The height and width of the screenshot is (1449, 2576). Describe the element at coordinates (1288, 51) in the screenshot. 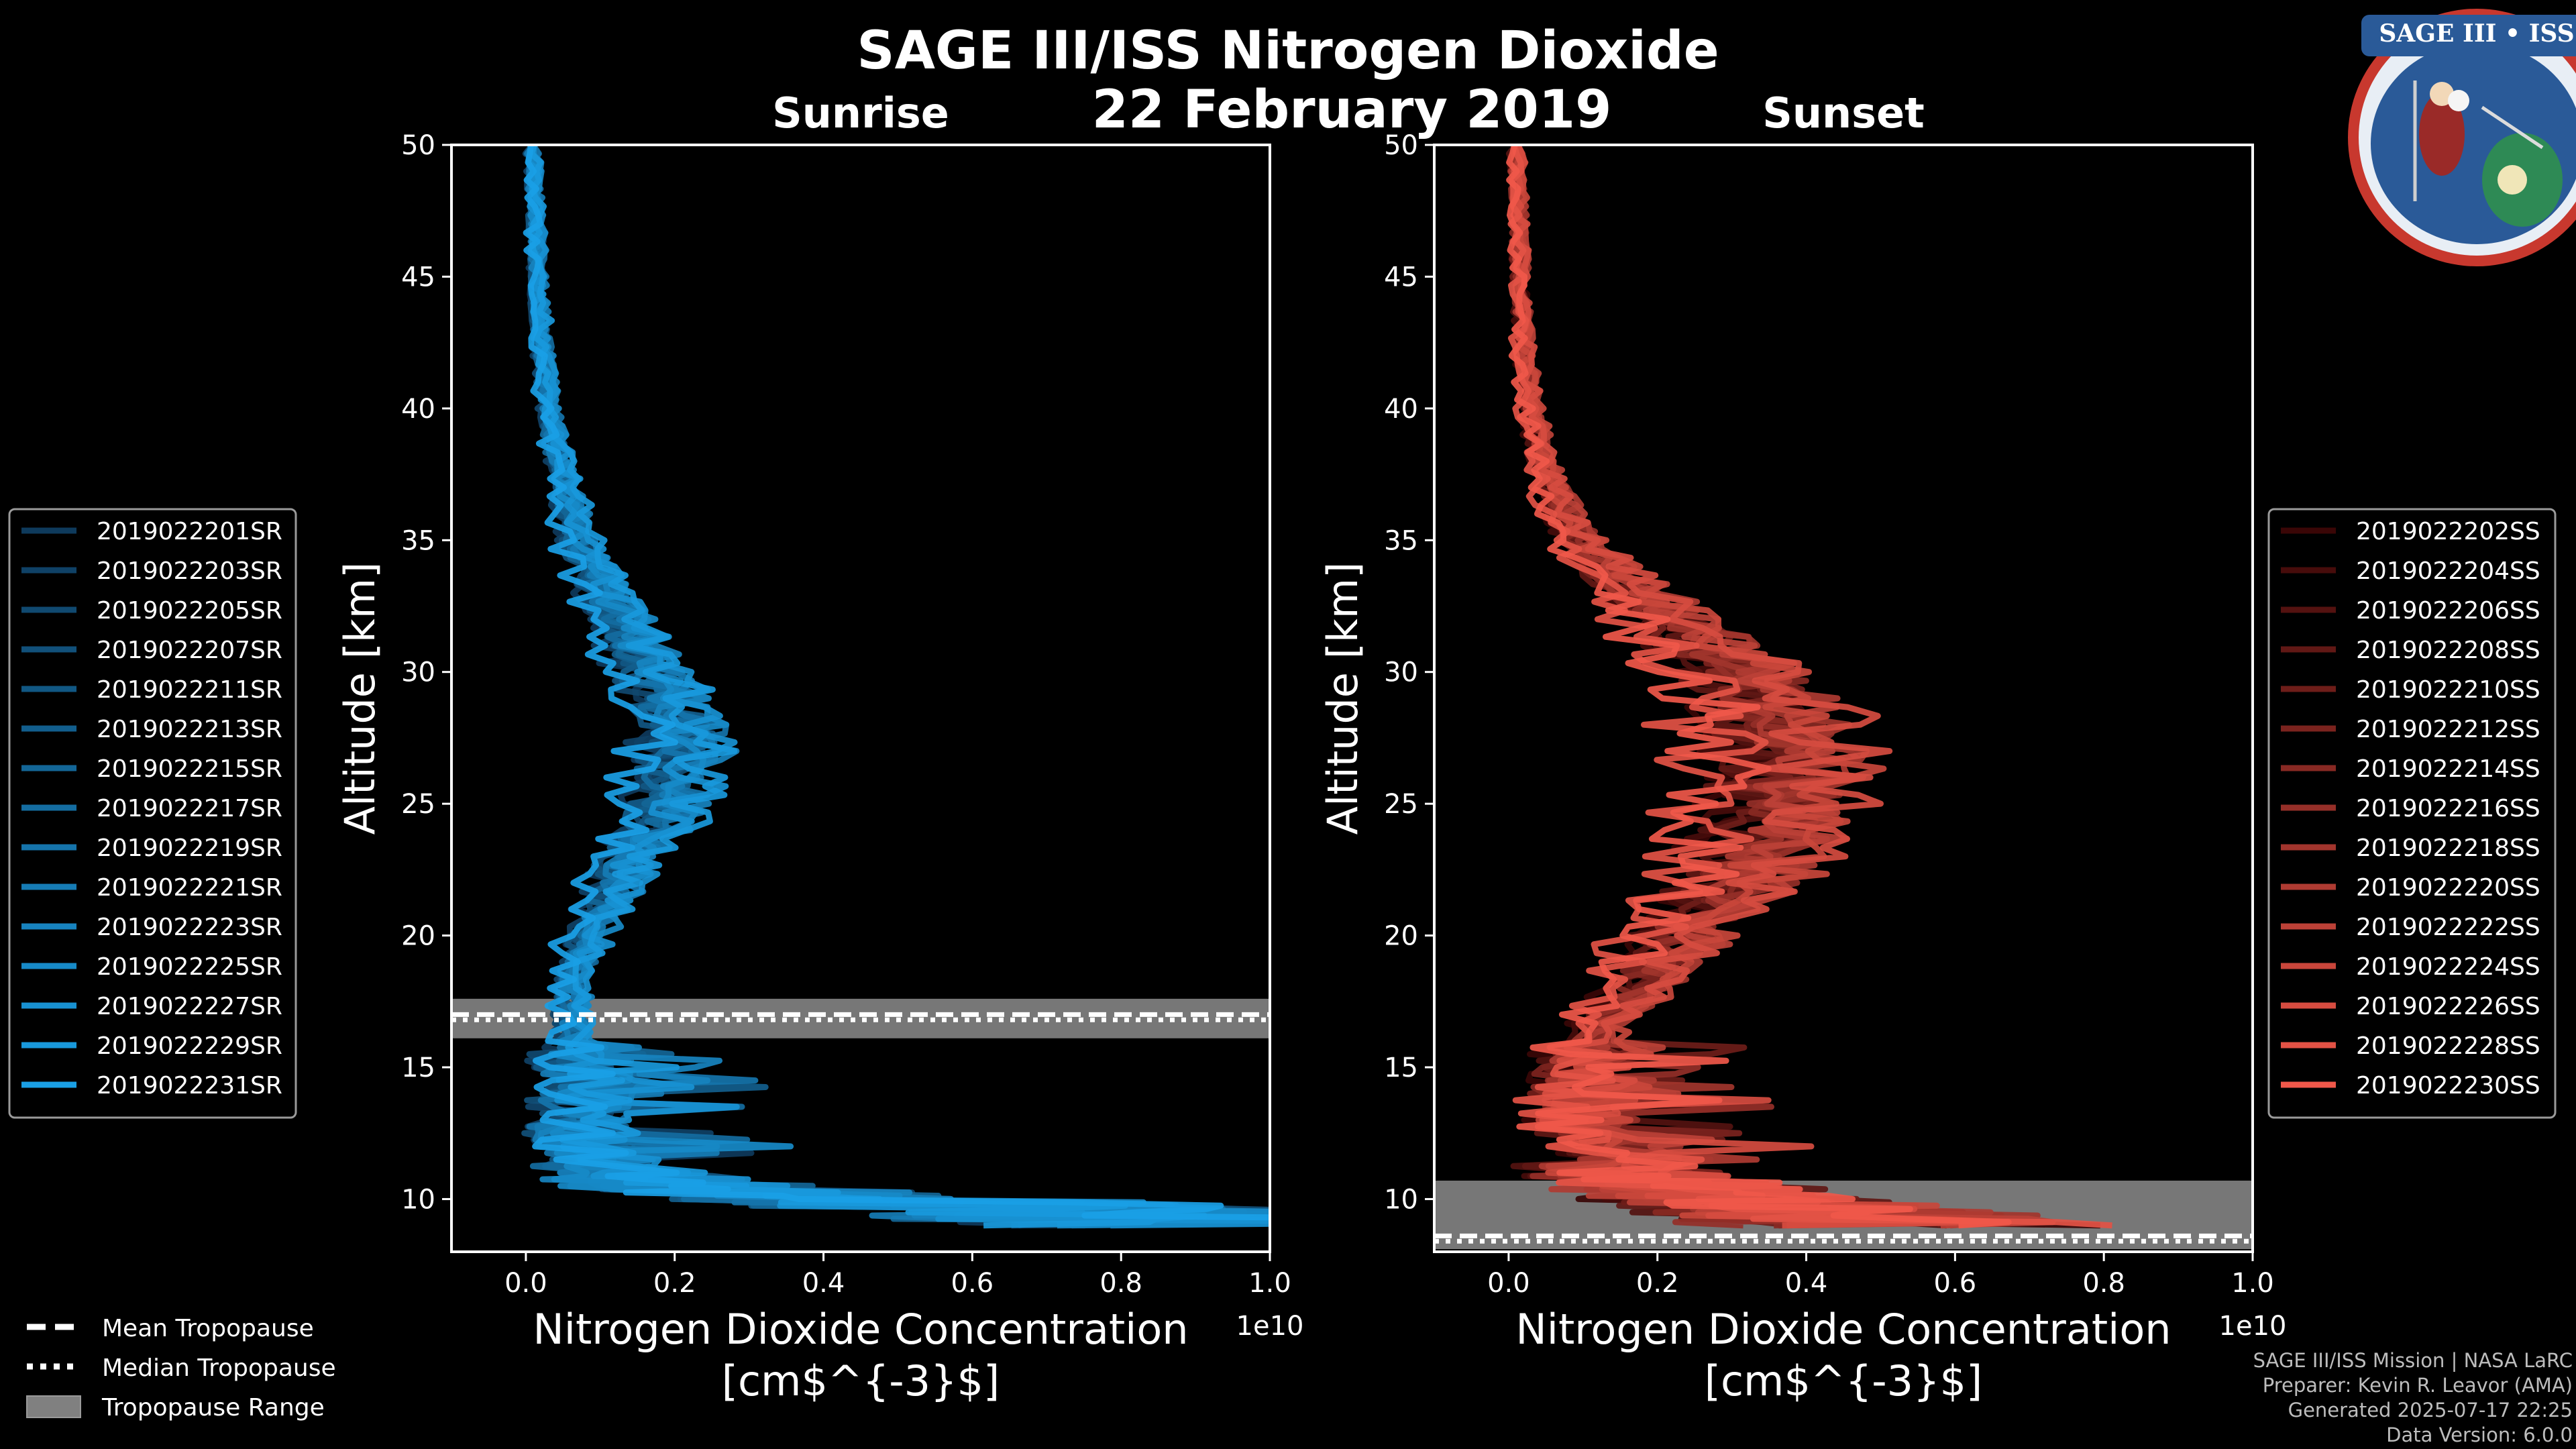

I see `figure-title: SAGE III/ISS Nitrogen Dioxide` at that location.